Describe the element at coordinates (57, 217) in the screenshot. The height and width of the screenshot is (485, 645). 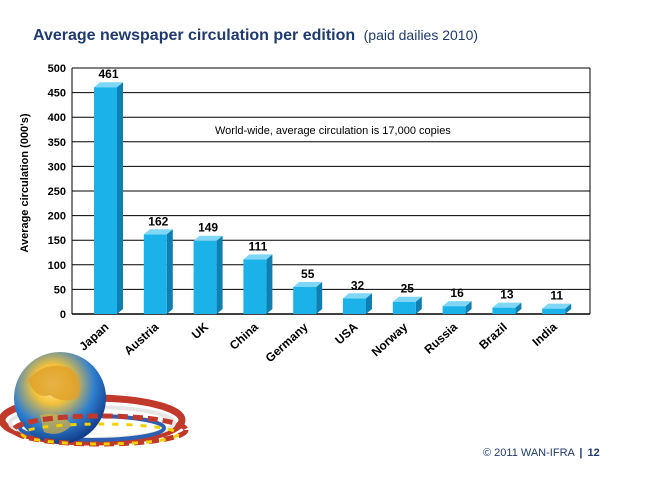
I see `y-tick-label: 200` at that location.